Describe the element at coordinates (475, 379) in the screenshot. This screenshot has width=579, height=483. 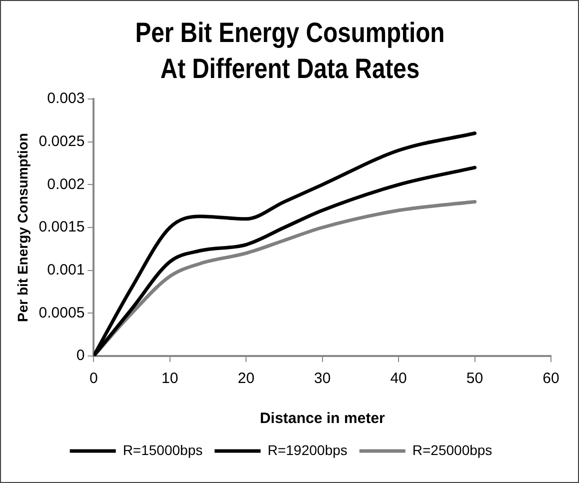
I see `x-tick-label: 50` at that location.